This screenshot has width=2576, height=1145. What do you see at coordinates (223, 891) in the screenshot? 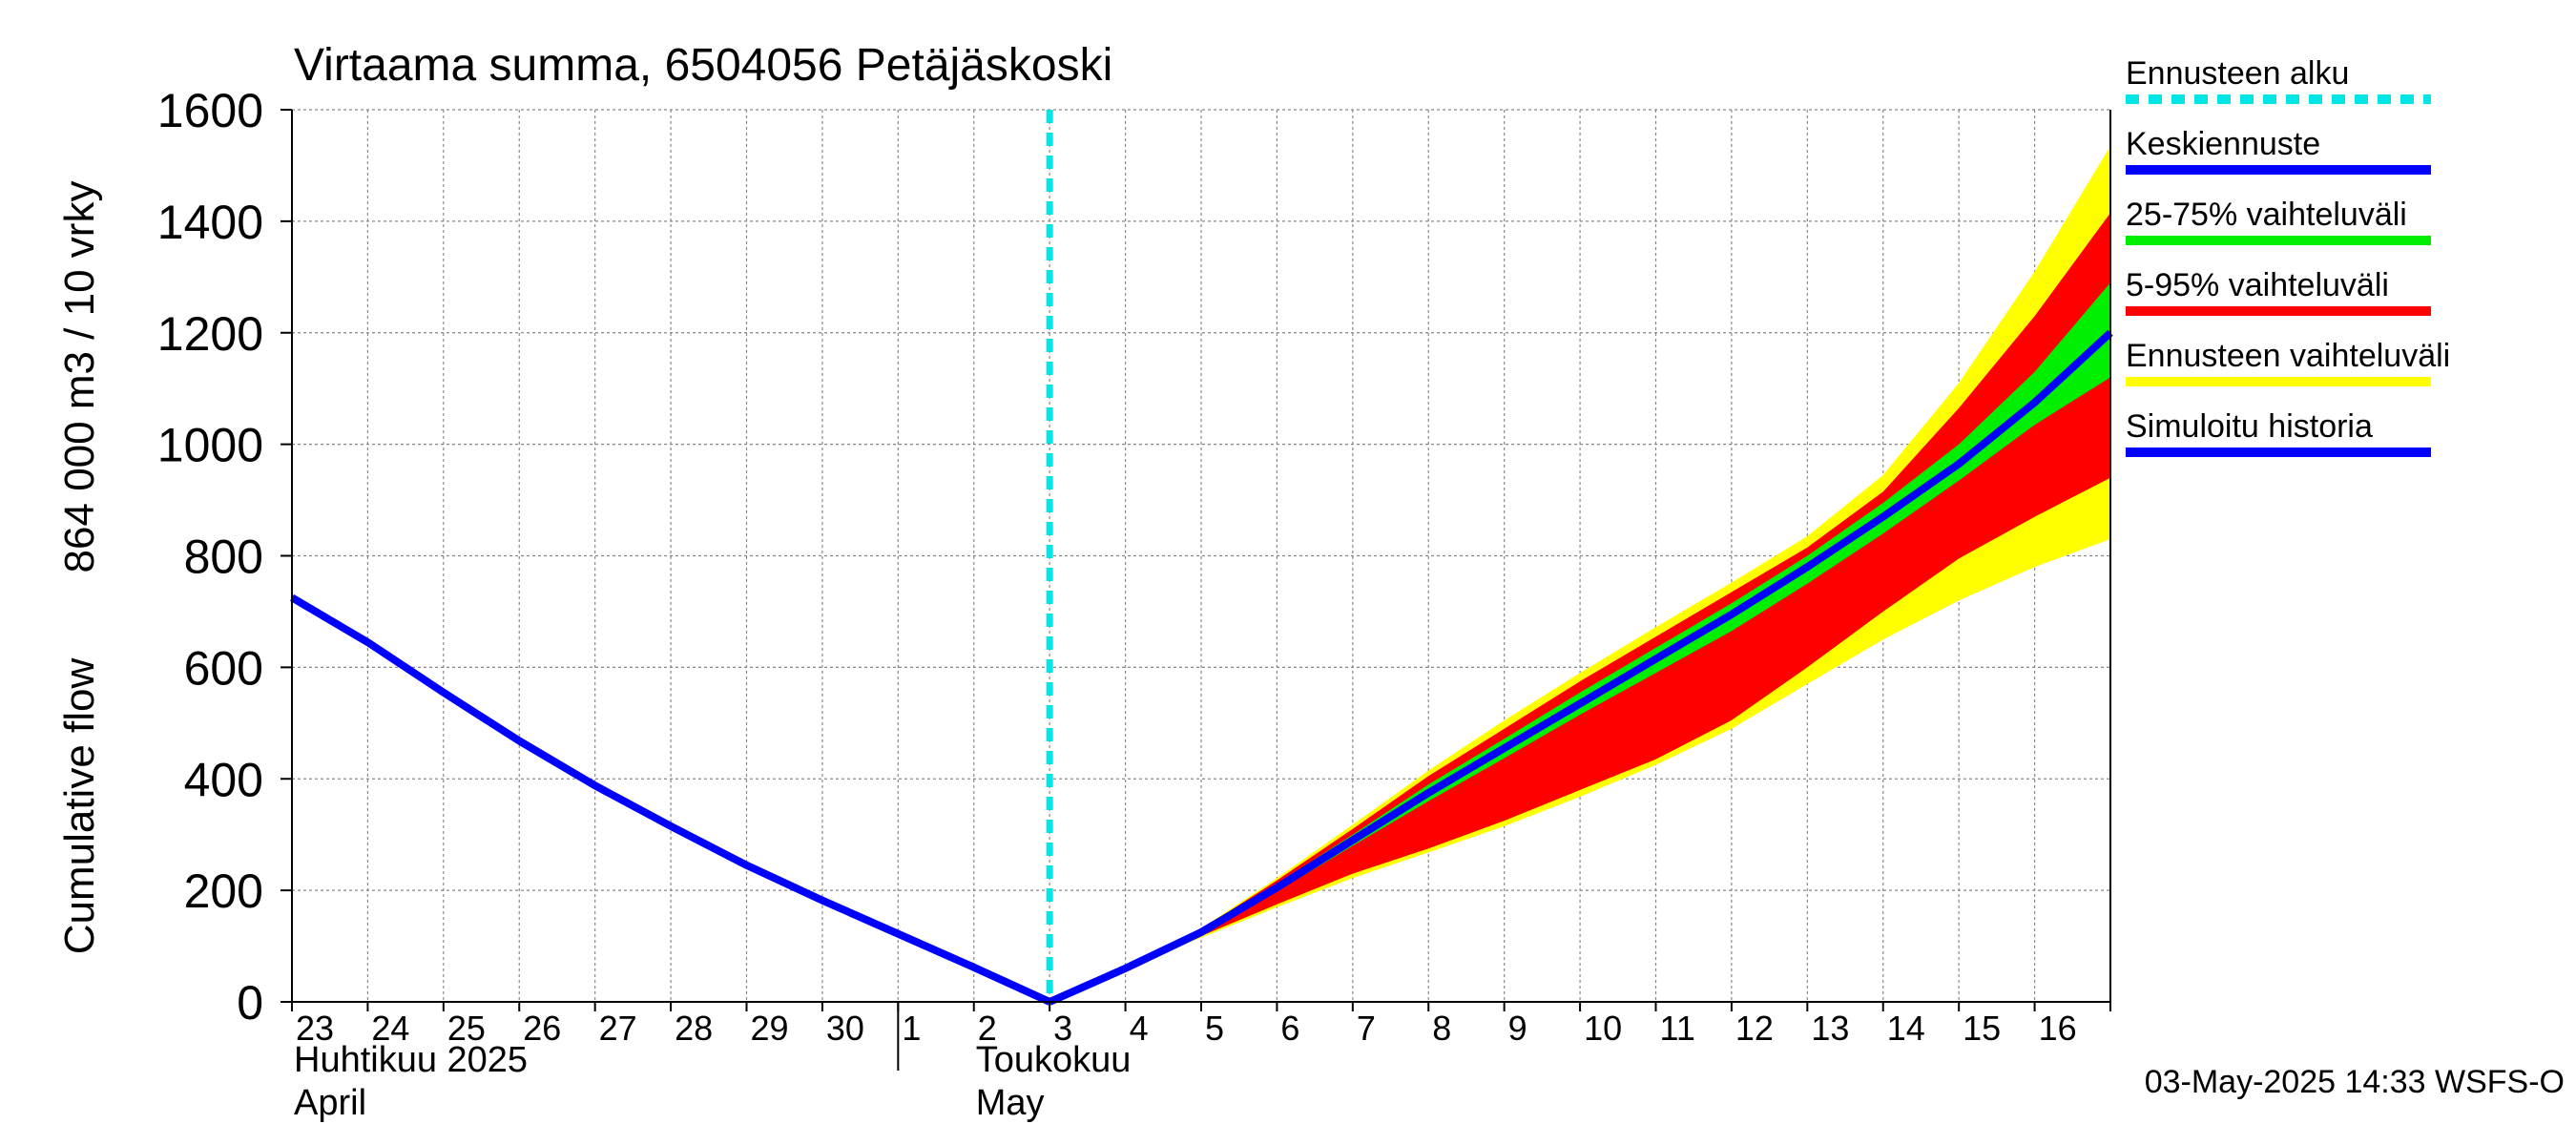
I see `y-tick-label: 200` at bounding box center [223, 891].